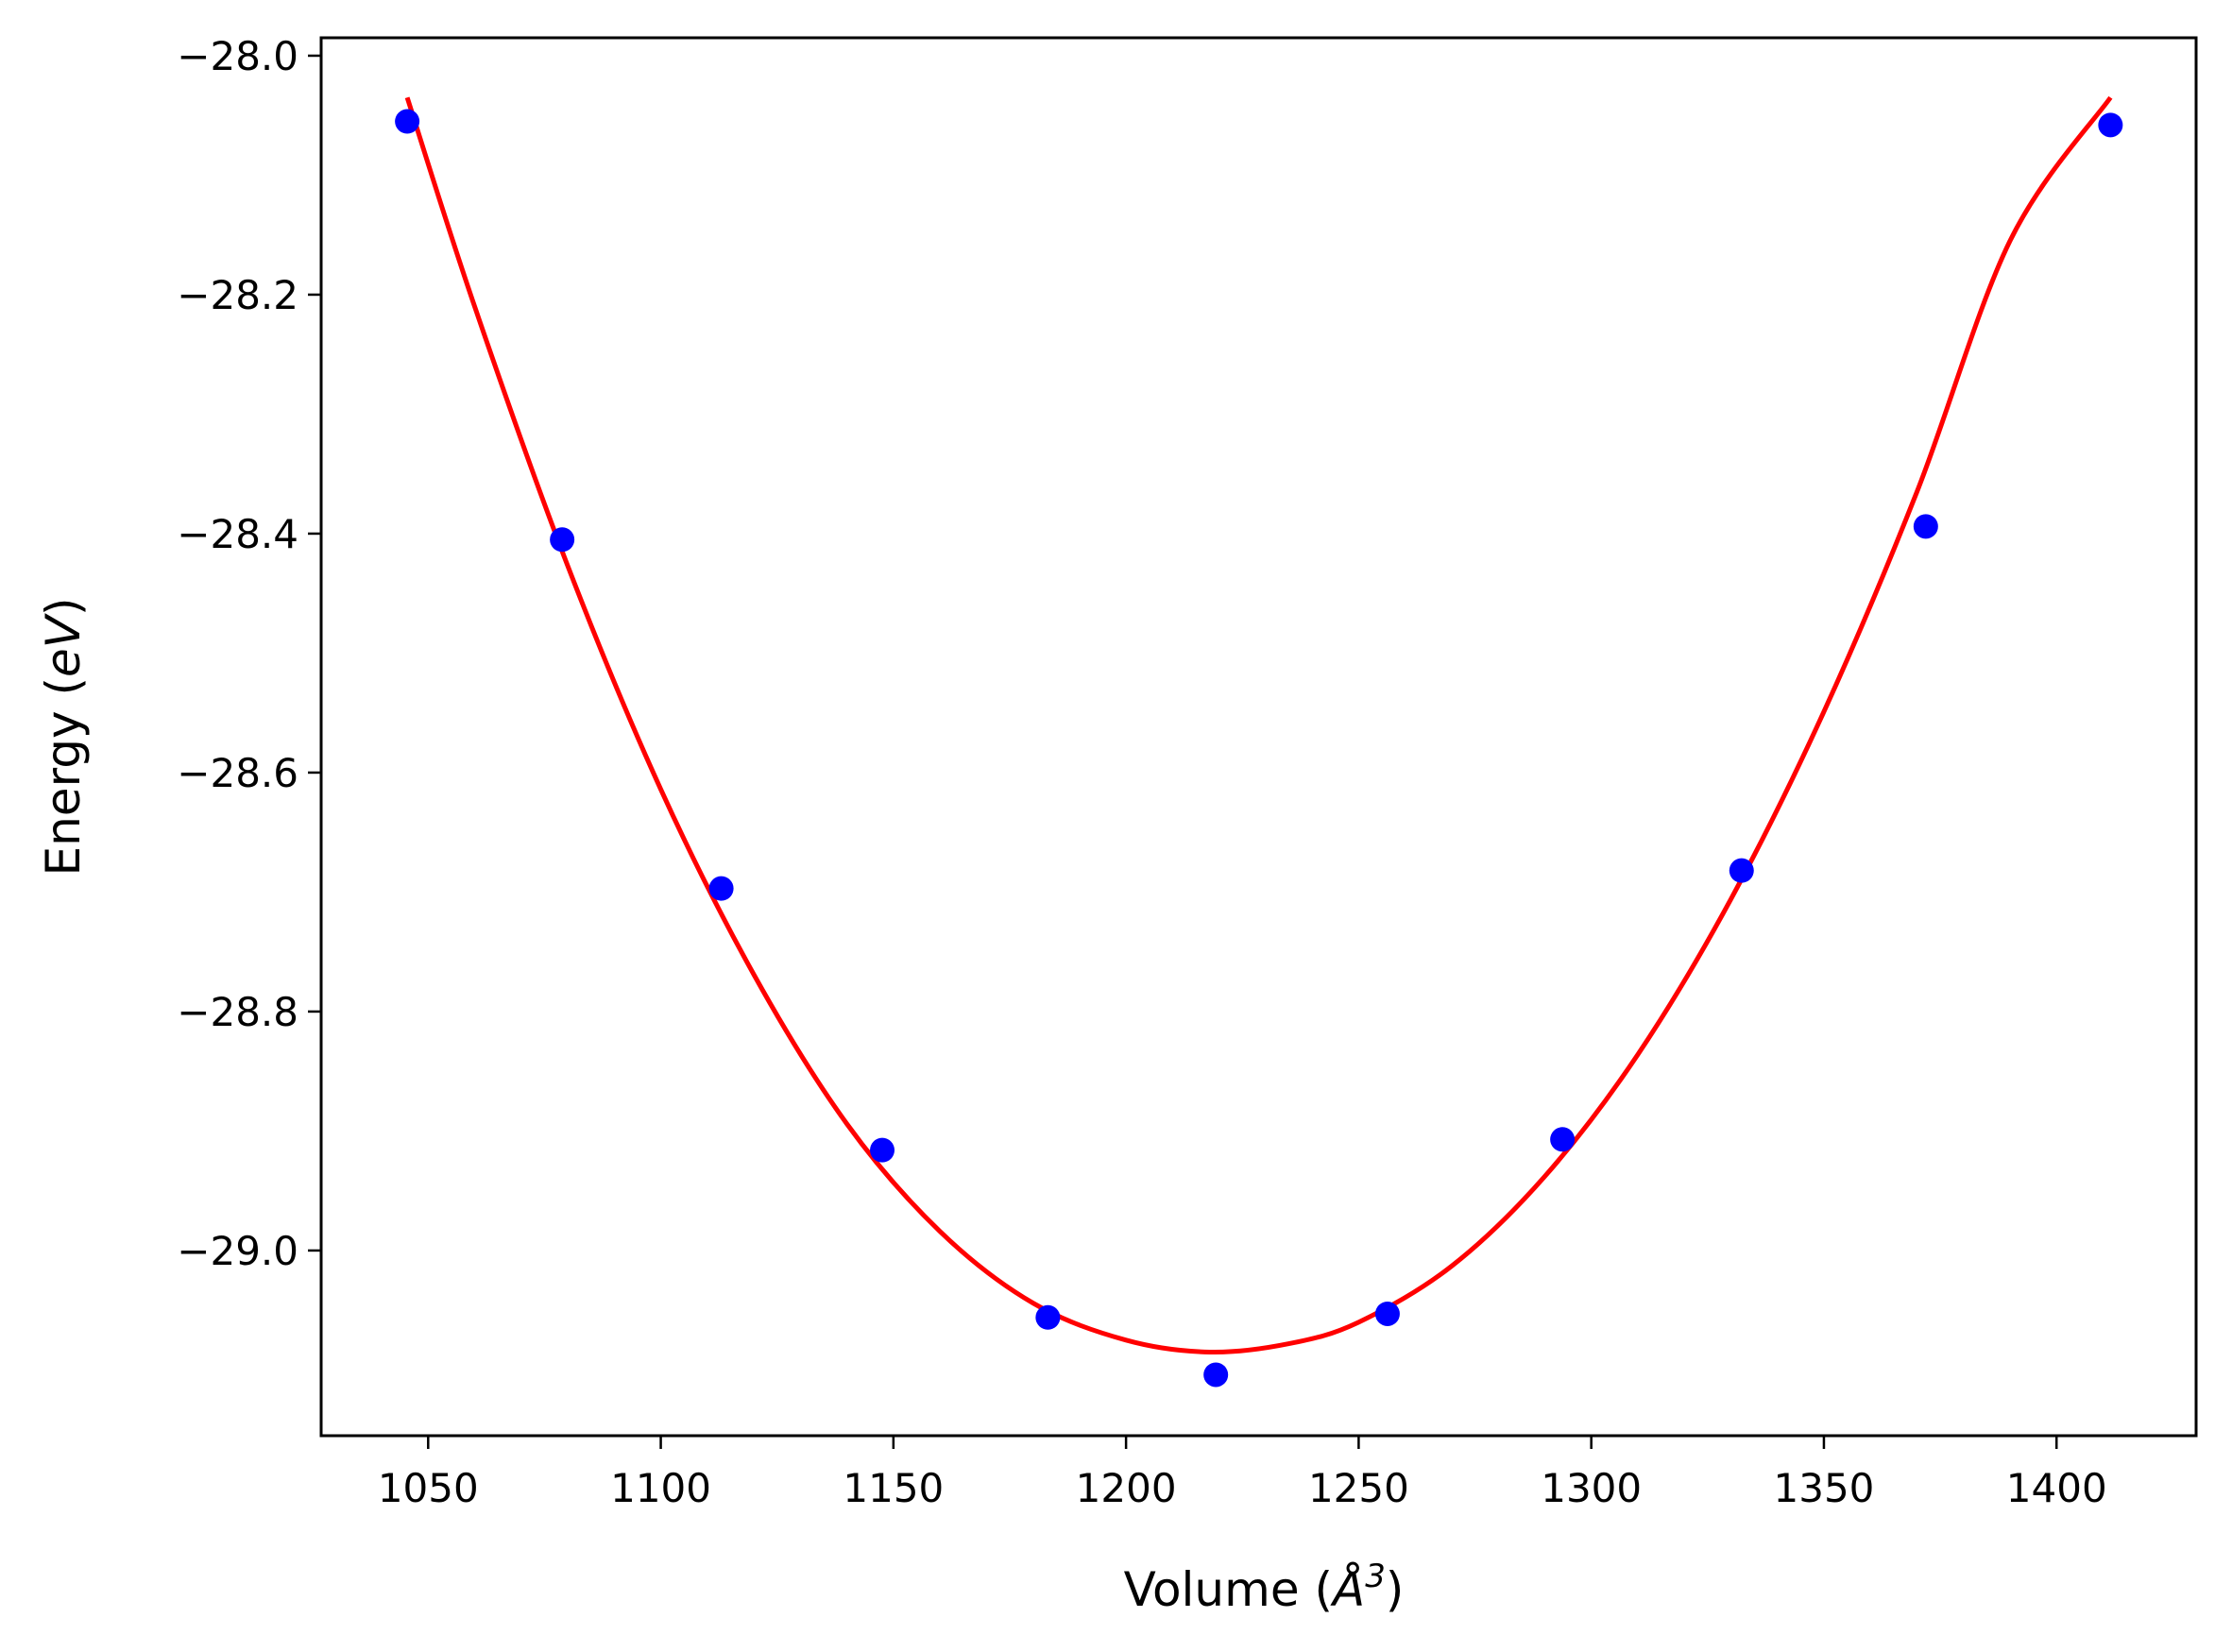  What do you see at coordinates (64, 737) in the screenshot?
I see `y-axis-title: Energy (eV)` at bounding box center [64, 737].